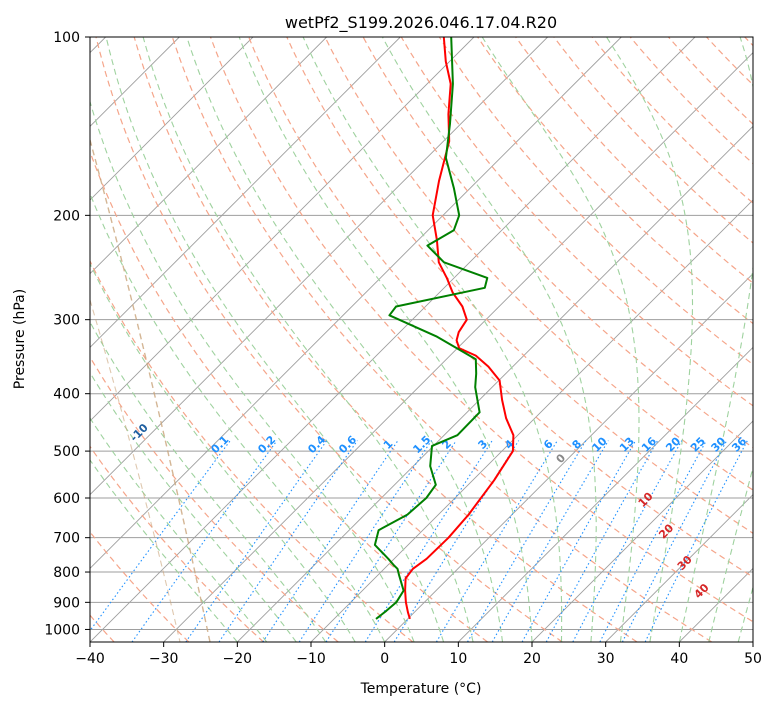 This screenshot has height=708, width=775. I want to click on dry-adiabat-label: -10, so click(139, 432).